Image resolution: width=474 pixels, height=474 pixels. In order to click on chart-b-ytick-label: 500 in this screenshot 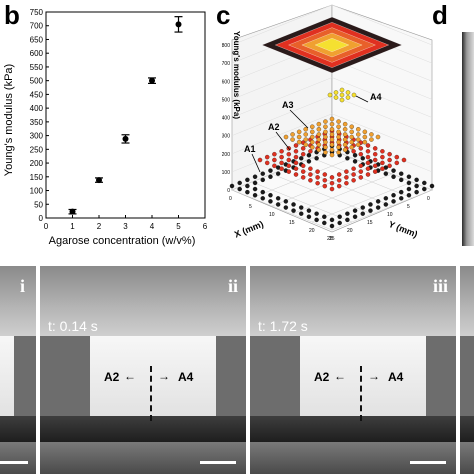, I will do `click(37, 81)`.